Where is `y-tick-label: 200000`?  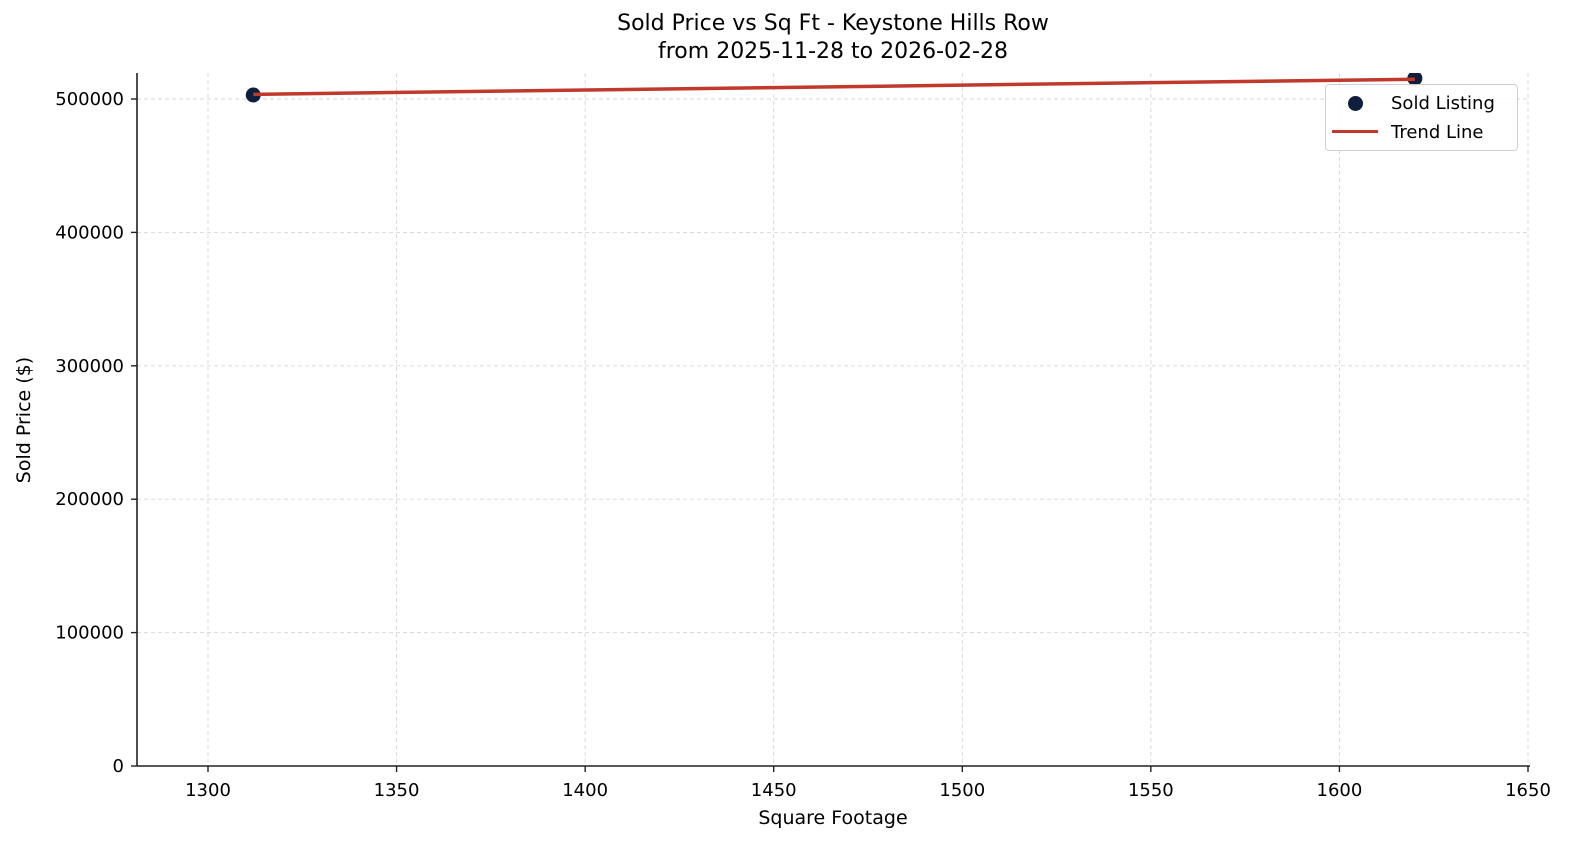
y-tick-label: 200000 is located at coordinates (89, 499).